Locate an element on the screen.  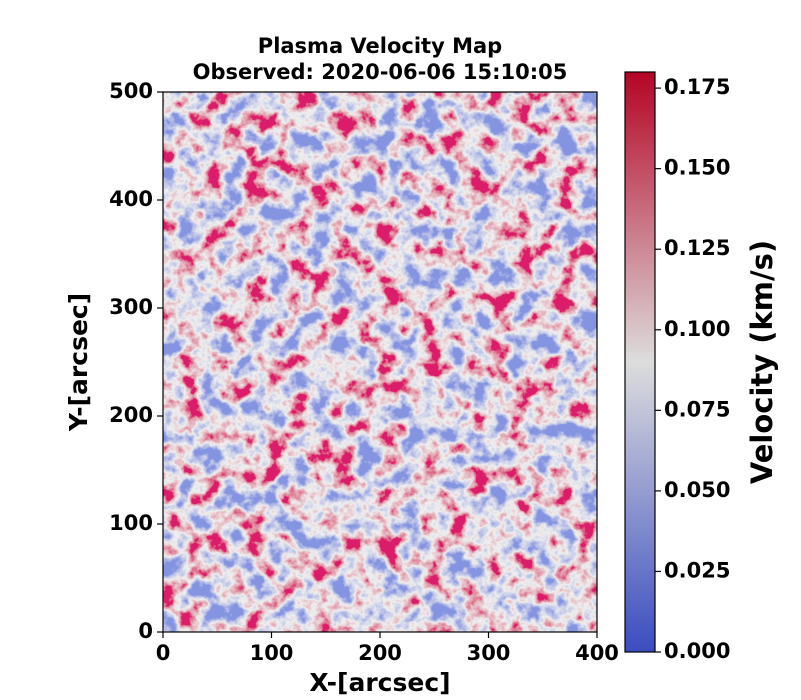
x-axis-label: X-[arcsec] is located at coordinates (379, 682).